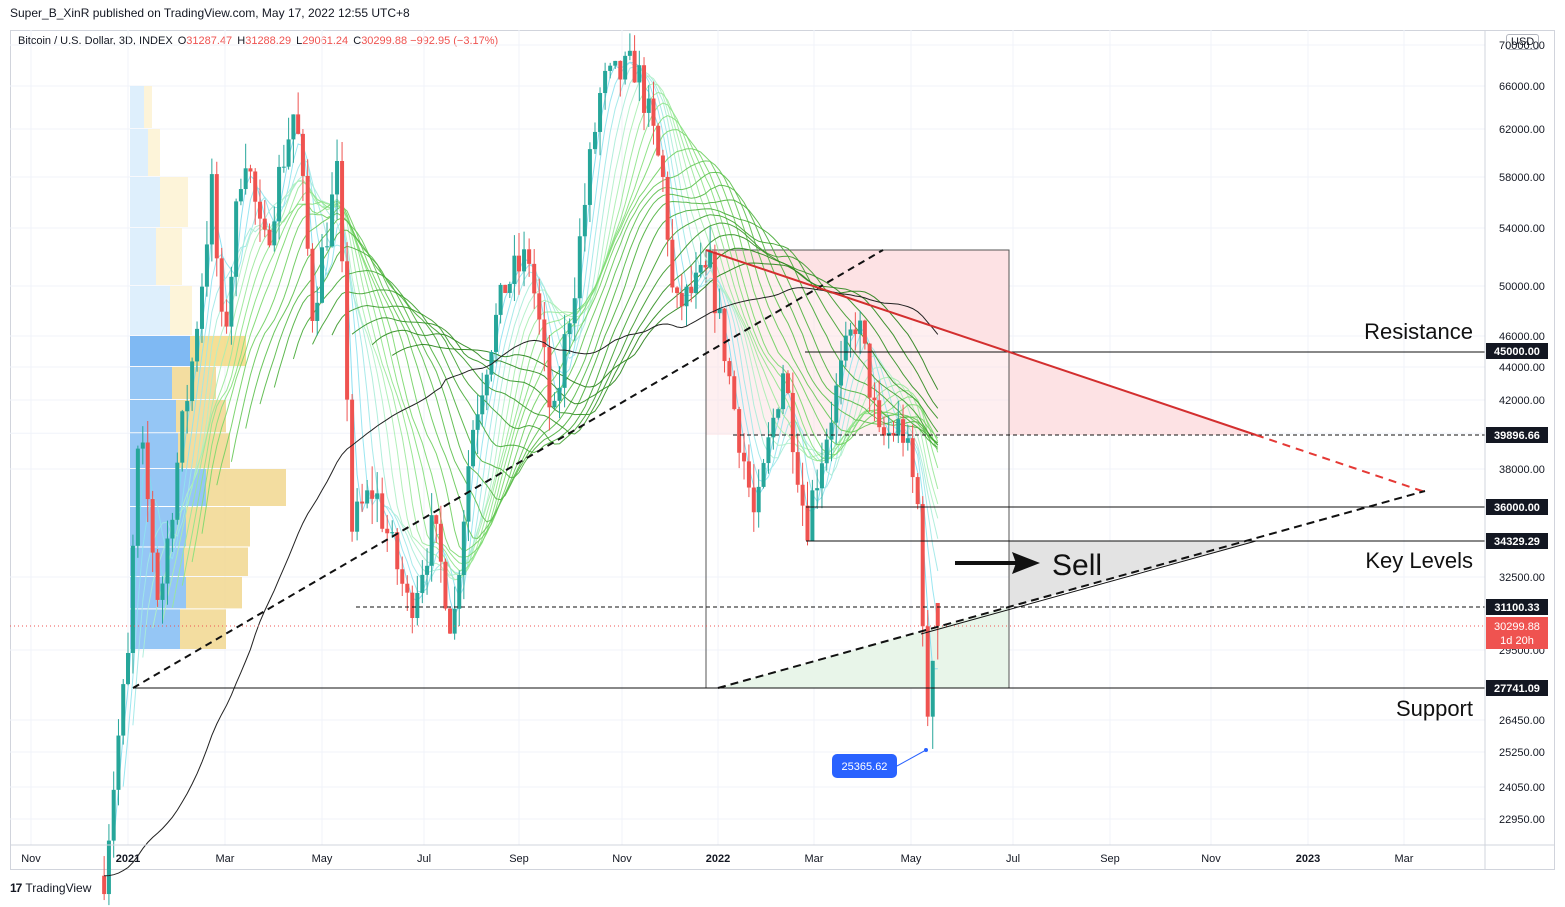 This screenshot has height=907, width=1565. What do you see at coordinates (209, 41) in the screenshot?
I see `open-value: 31287.47` at bounding box center [209, 41].